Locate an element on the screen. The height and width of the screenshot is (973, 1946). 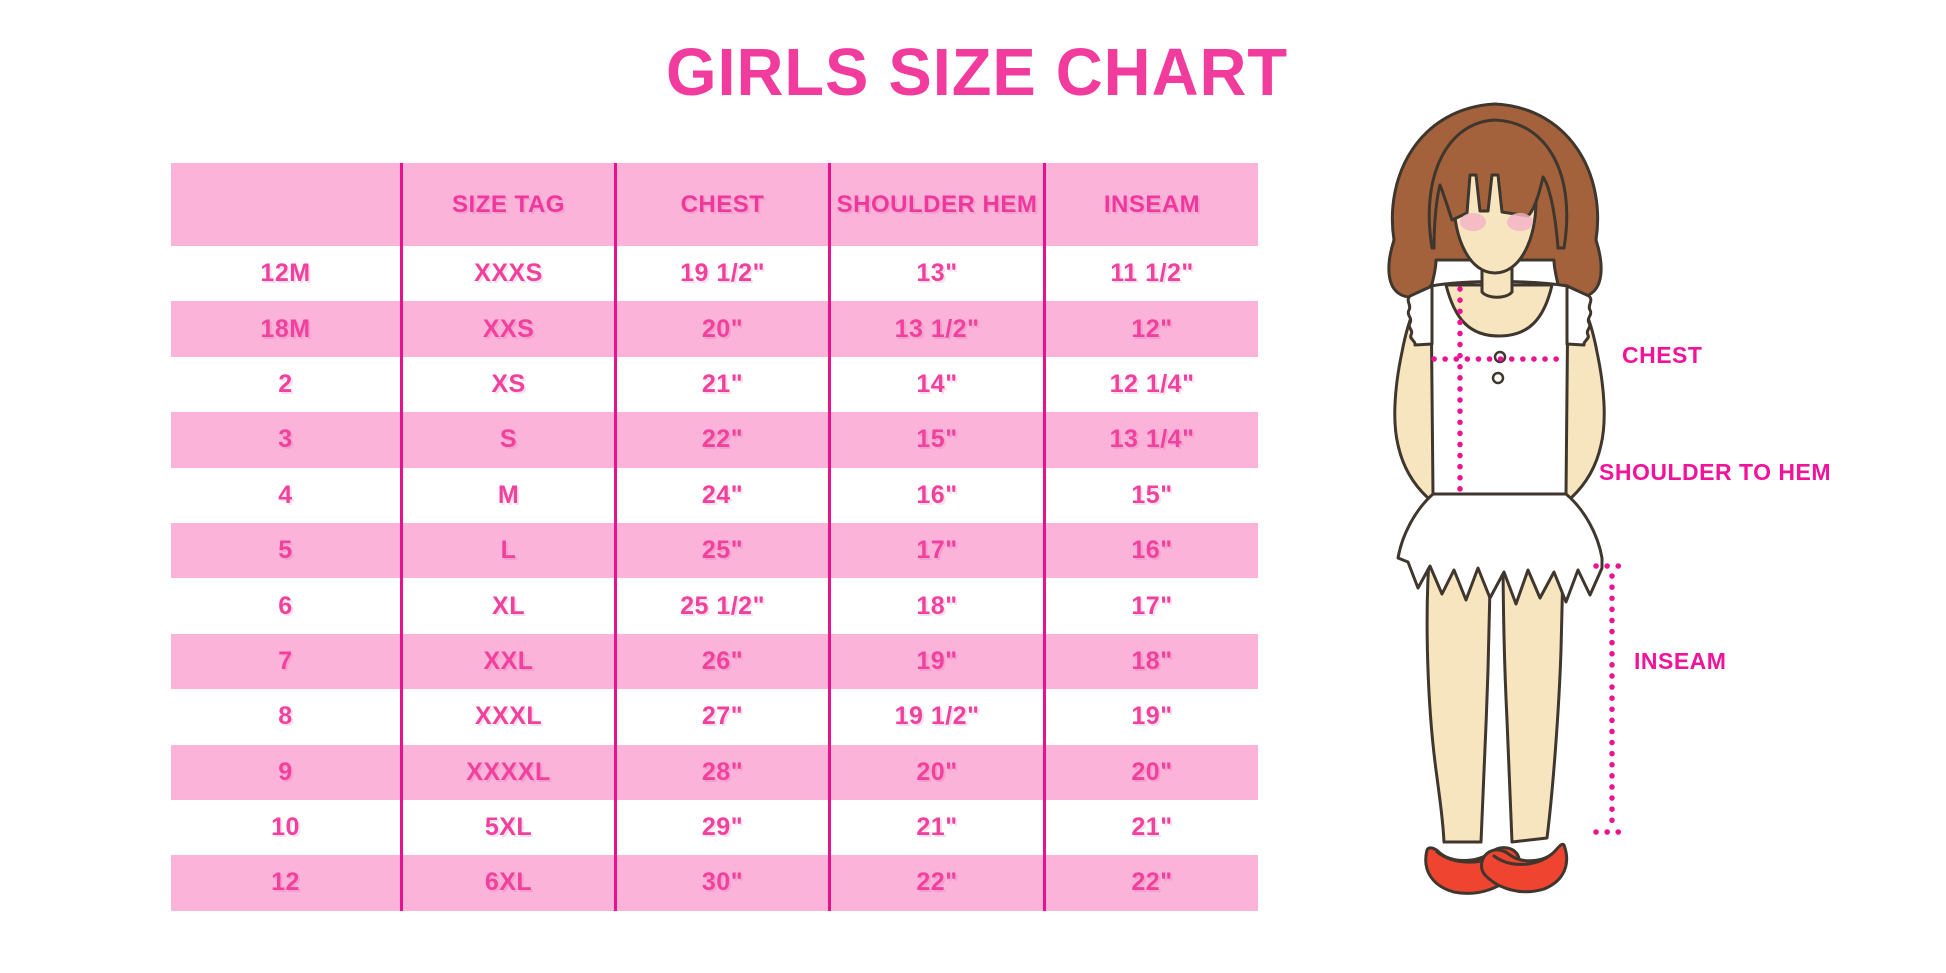
row-size-label: 5 is located at coordinates (285, 550).